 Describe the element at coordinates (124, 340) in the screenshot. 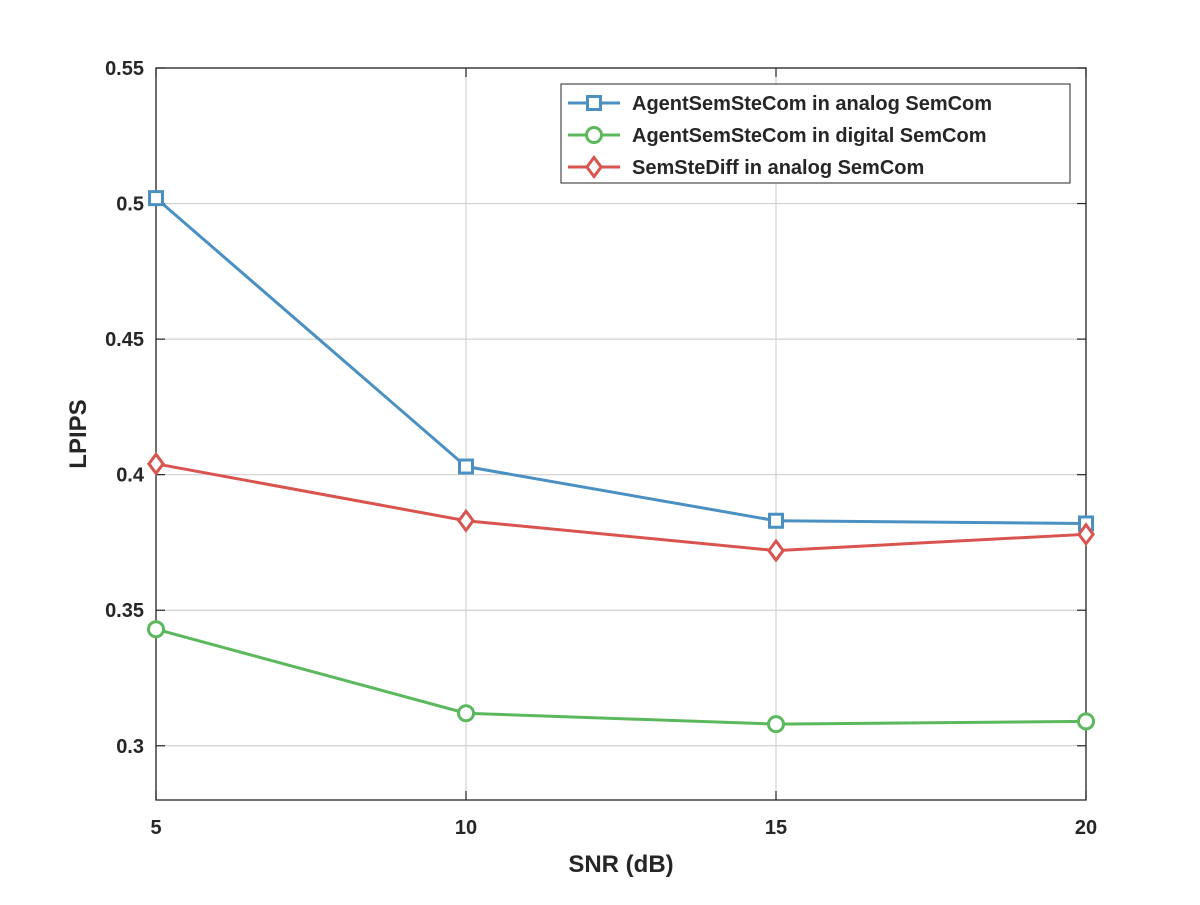

I see `y-tick-label: 0.45` at that location.